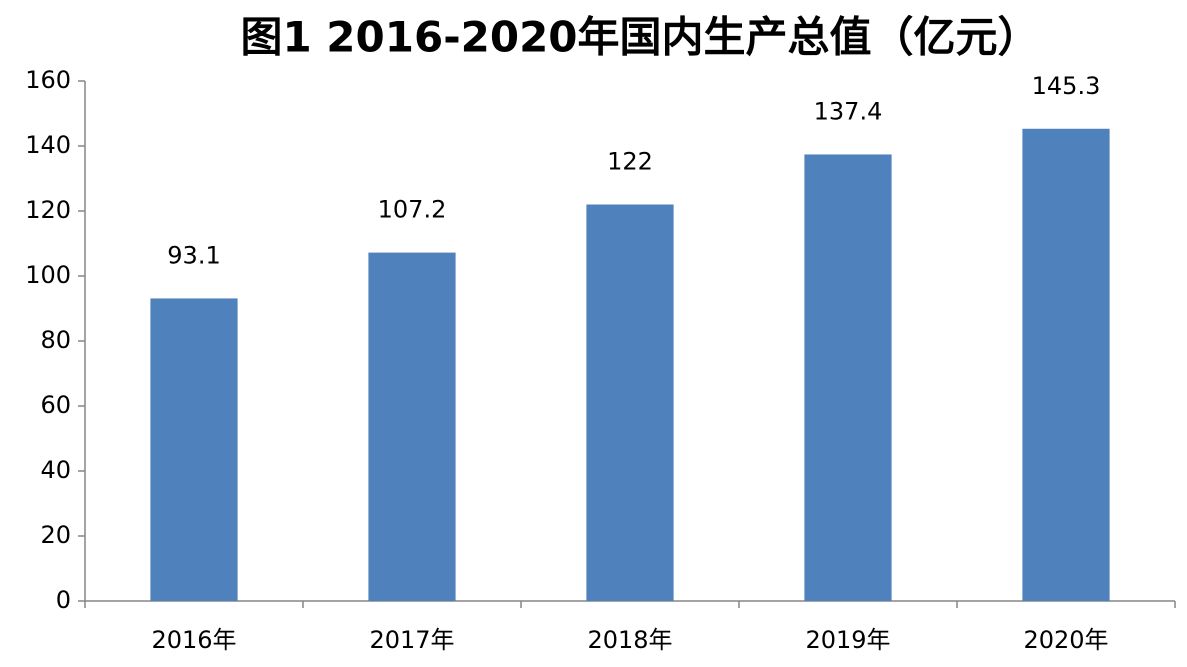 This screenshot has width=1187, height=667. I want to click on data-label: 93.1, so click(193, 255).